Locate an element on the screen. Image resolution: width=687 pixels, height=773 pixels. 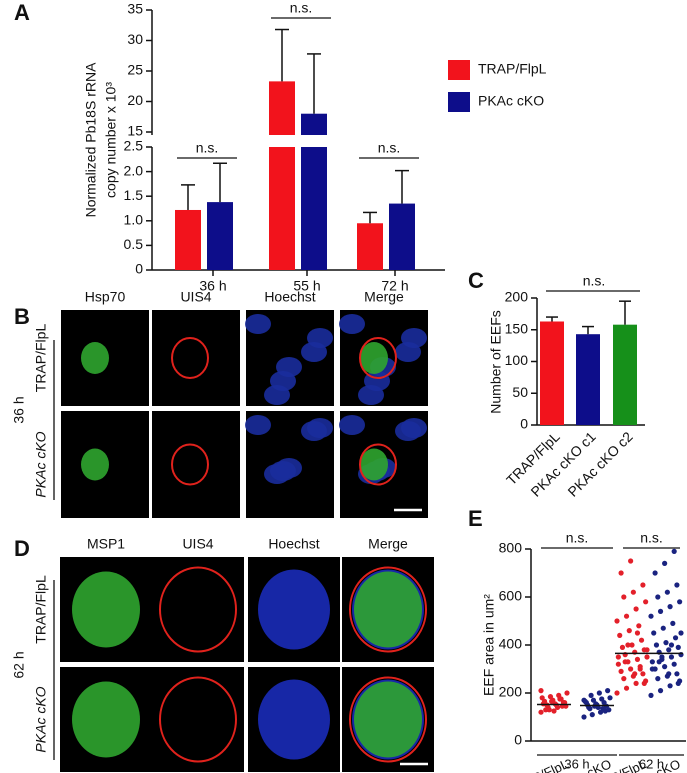
legend-swatch is located at coordinates (459, 70).